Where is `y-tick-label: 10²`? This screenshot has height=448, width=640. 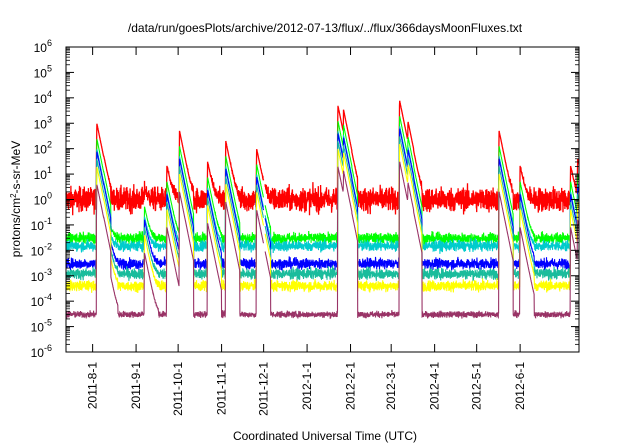 y-tick-label: 10² is located at coordinates (43, 148).